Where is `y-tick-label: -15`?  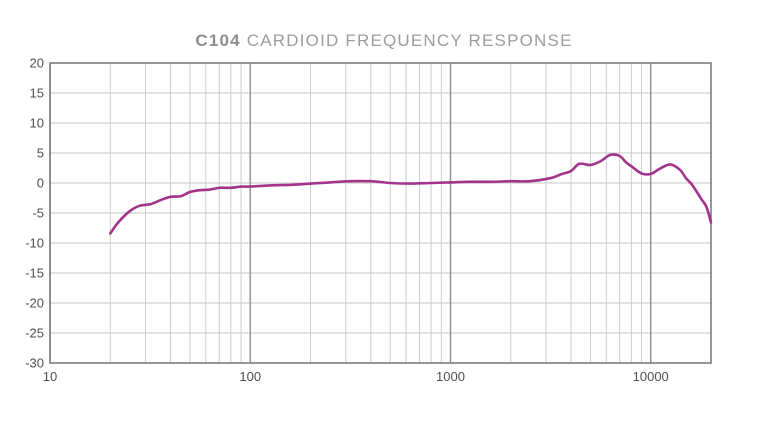
y-tick-label: -15 is located at coordinates (34, 273).